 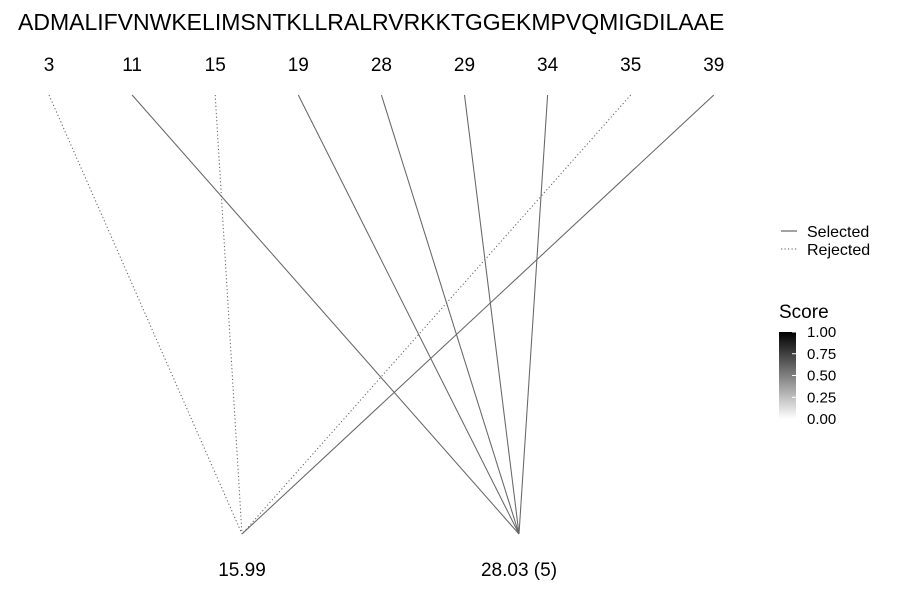 What do you see at coordinates (838, 250) in the screenshot?
I see `legend-rejected-label: Rejected` at bounding box center [838, 250].